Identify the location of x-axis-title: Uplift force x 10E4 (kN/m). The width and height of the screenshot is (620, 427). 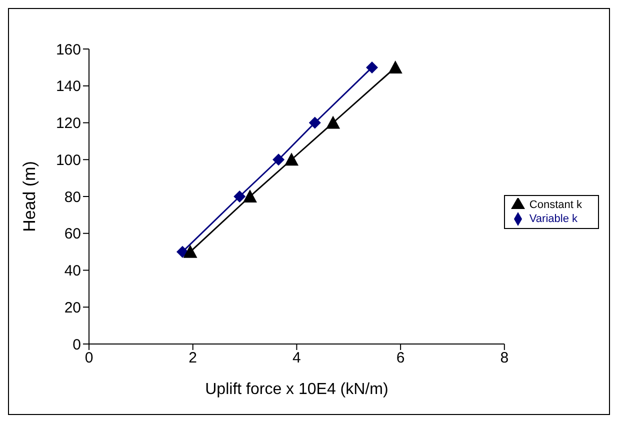
(296, 389).